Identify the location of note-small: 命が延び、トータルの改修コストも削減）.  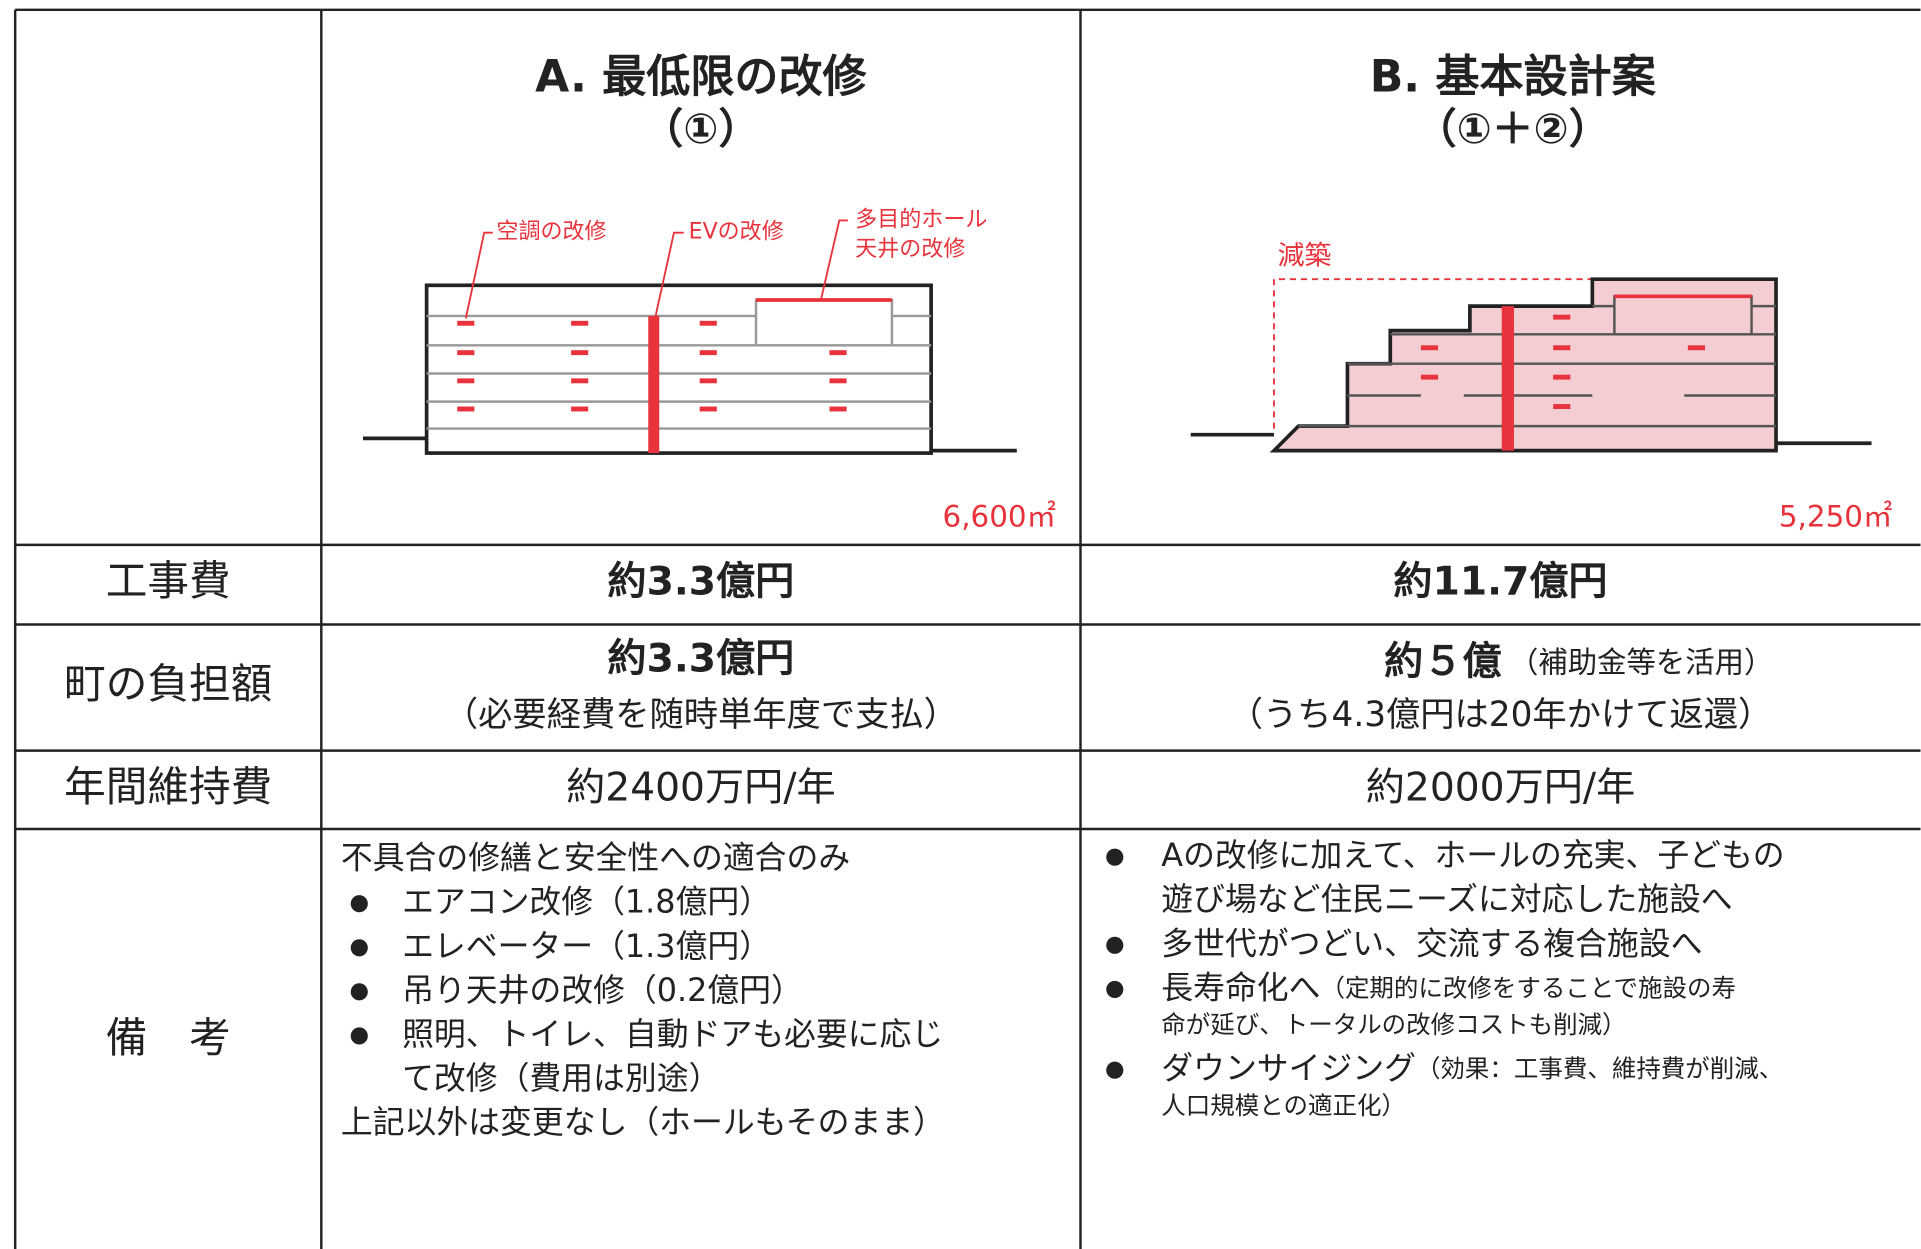
(1393, 1024).